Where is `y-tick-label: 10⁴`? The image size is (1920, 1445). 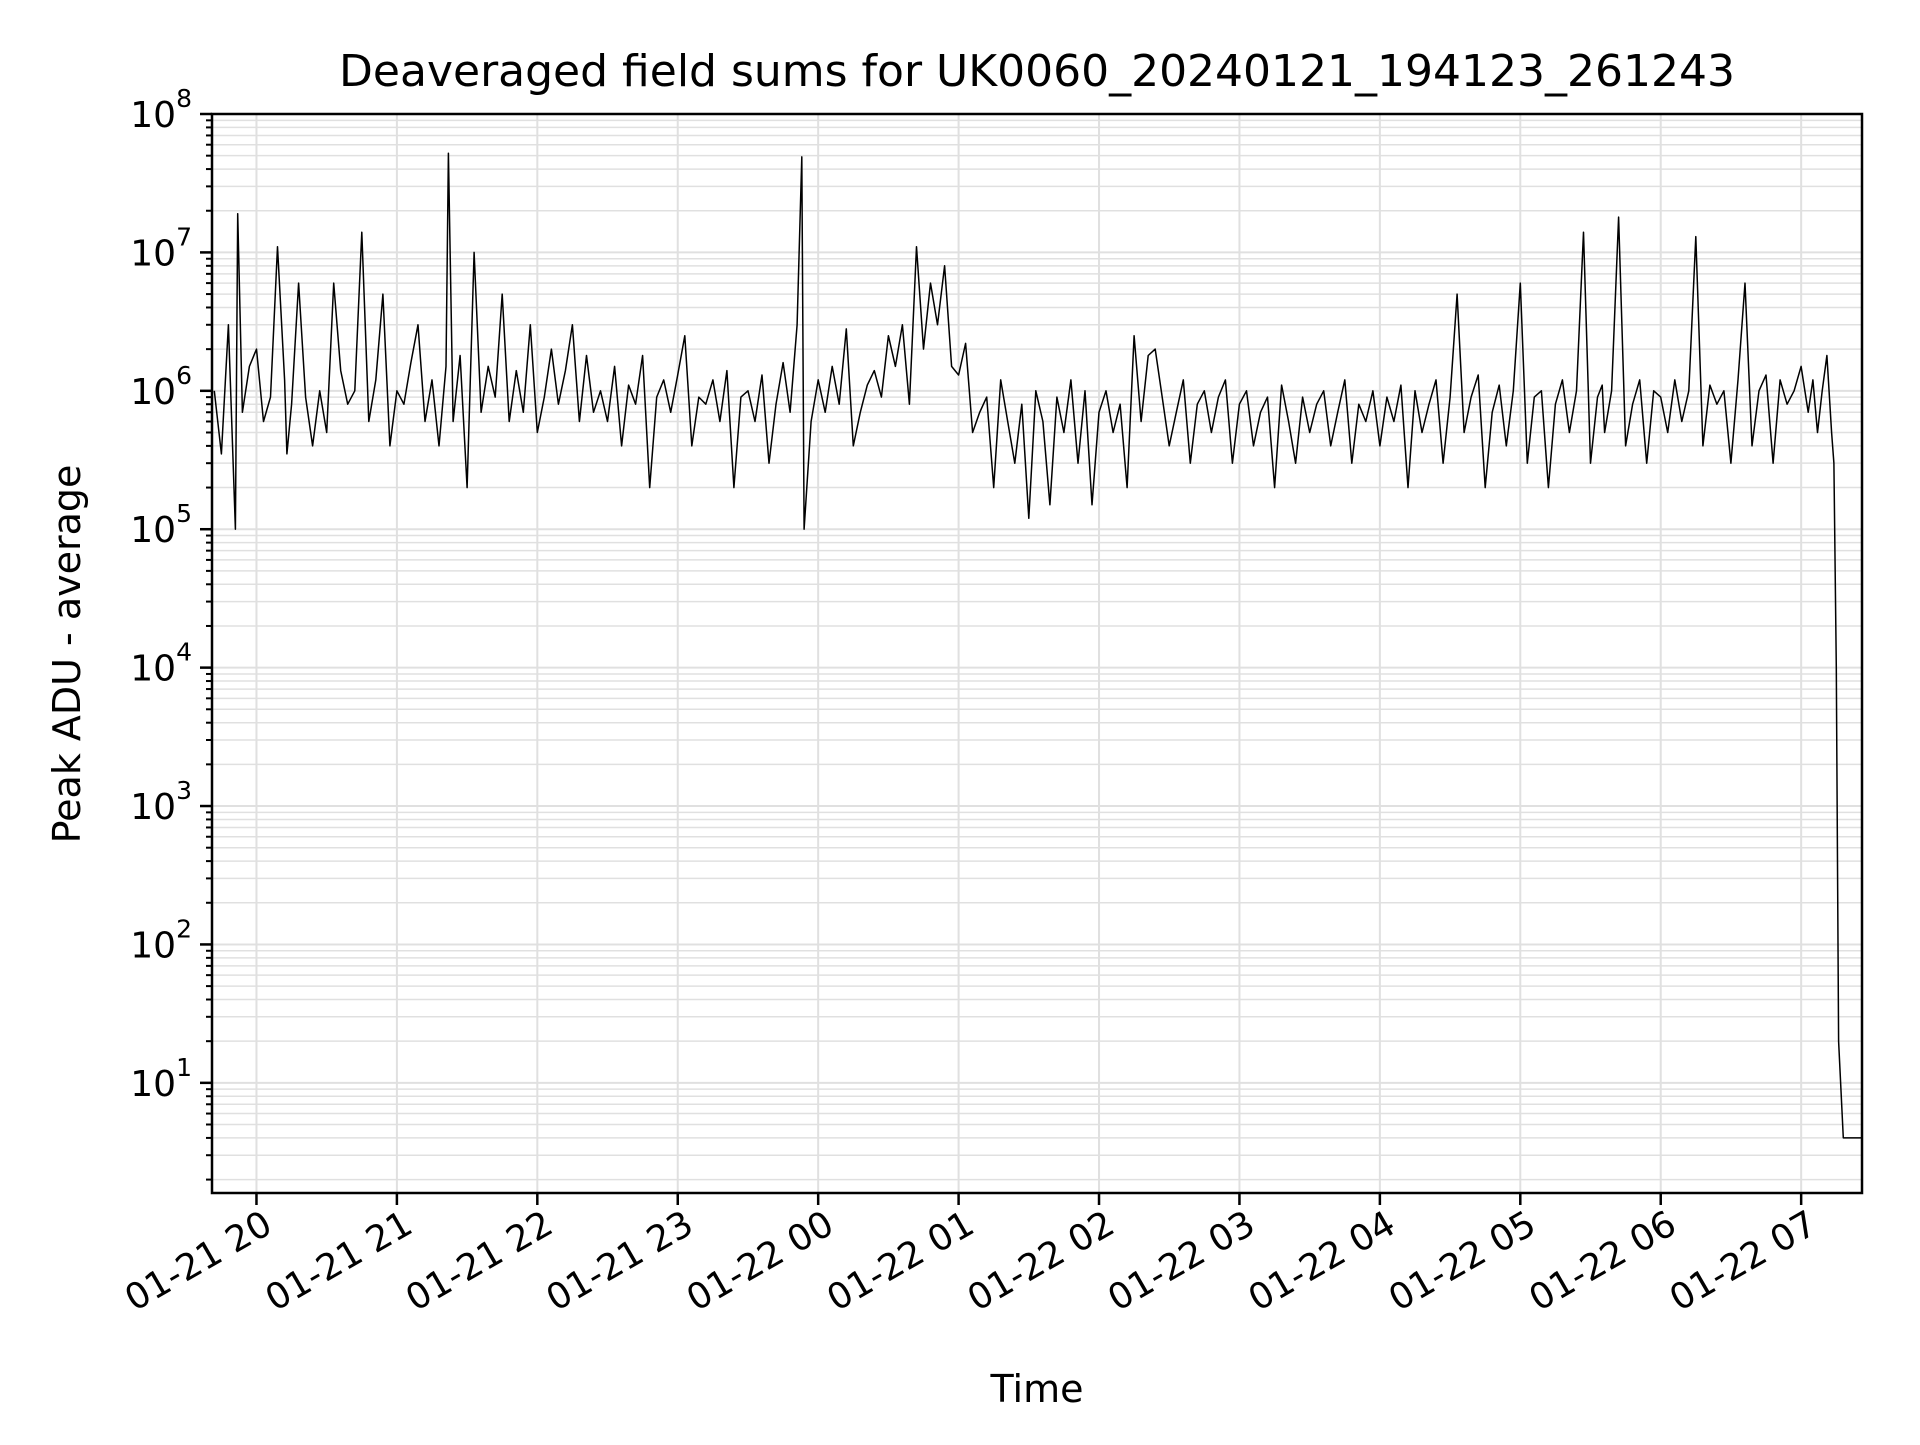 y-tick-label: 10⁴ is located at coordinates (161, 664).